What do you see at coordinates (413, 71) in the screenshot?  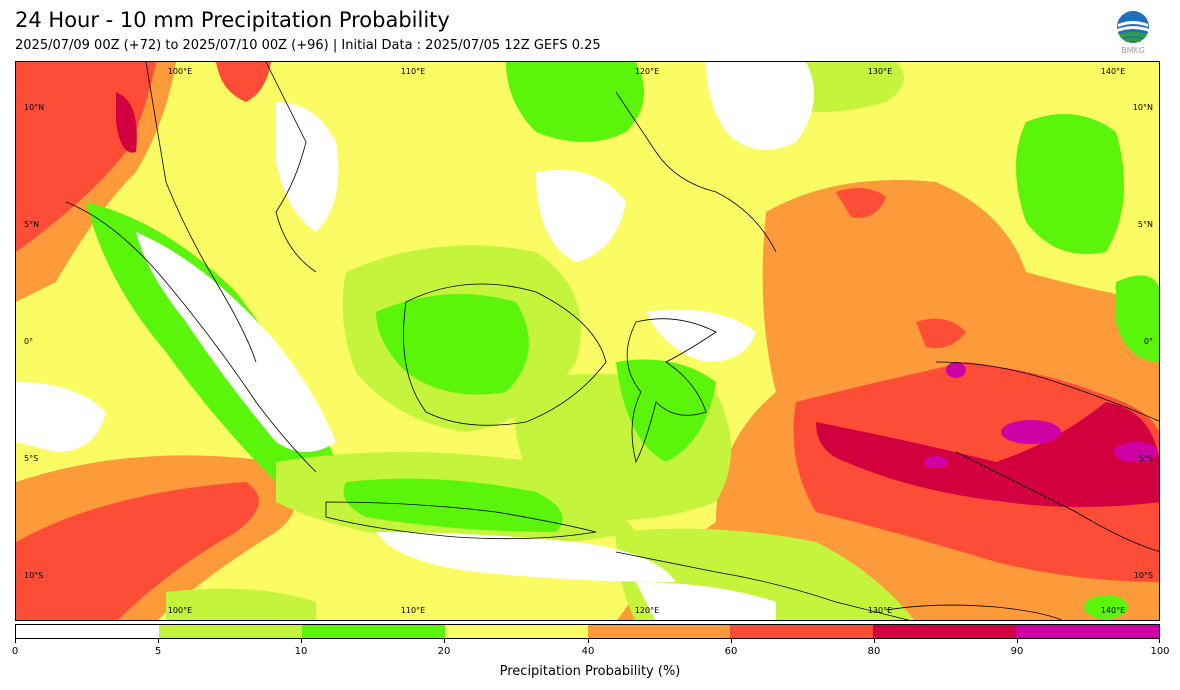 I see `lon-label-top-110: 110°E` at bounding box center [413, 71].